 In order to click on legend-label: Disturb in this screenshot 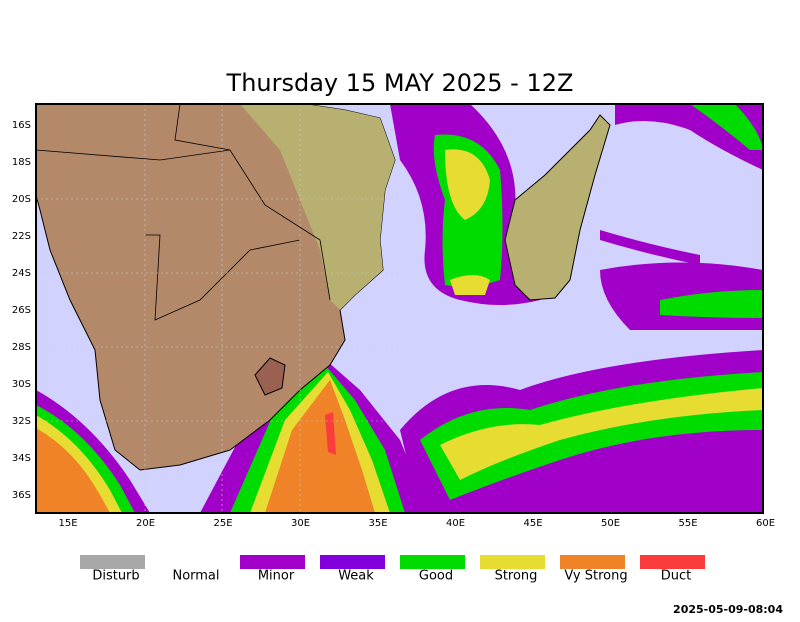, I will do `click(115, 576)`.